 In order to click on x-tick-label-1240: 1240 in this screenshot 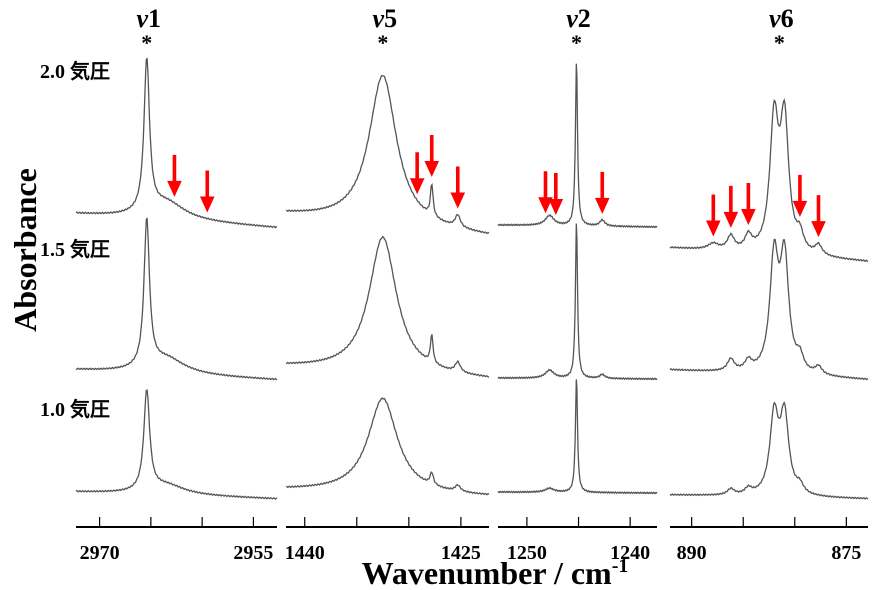, I will do `click(630, 553)`.